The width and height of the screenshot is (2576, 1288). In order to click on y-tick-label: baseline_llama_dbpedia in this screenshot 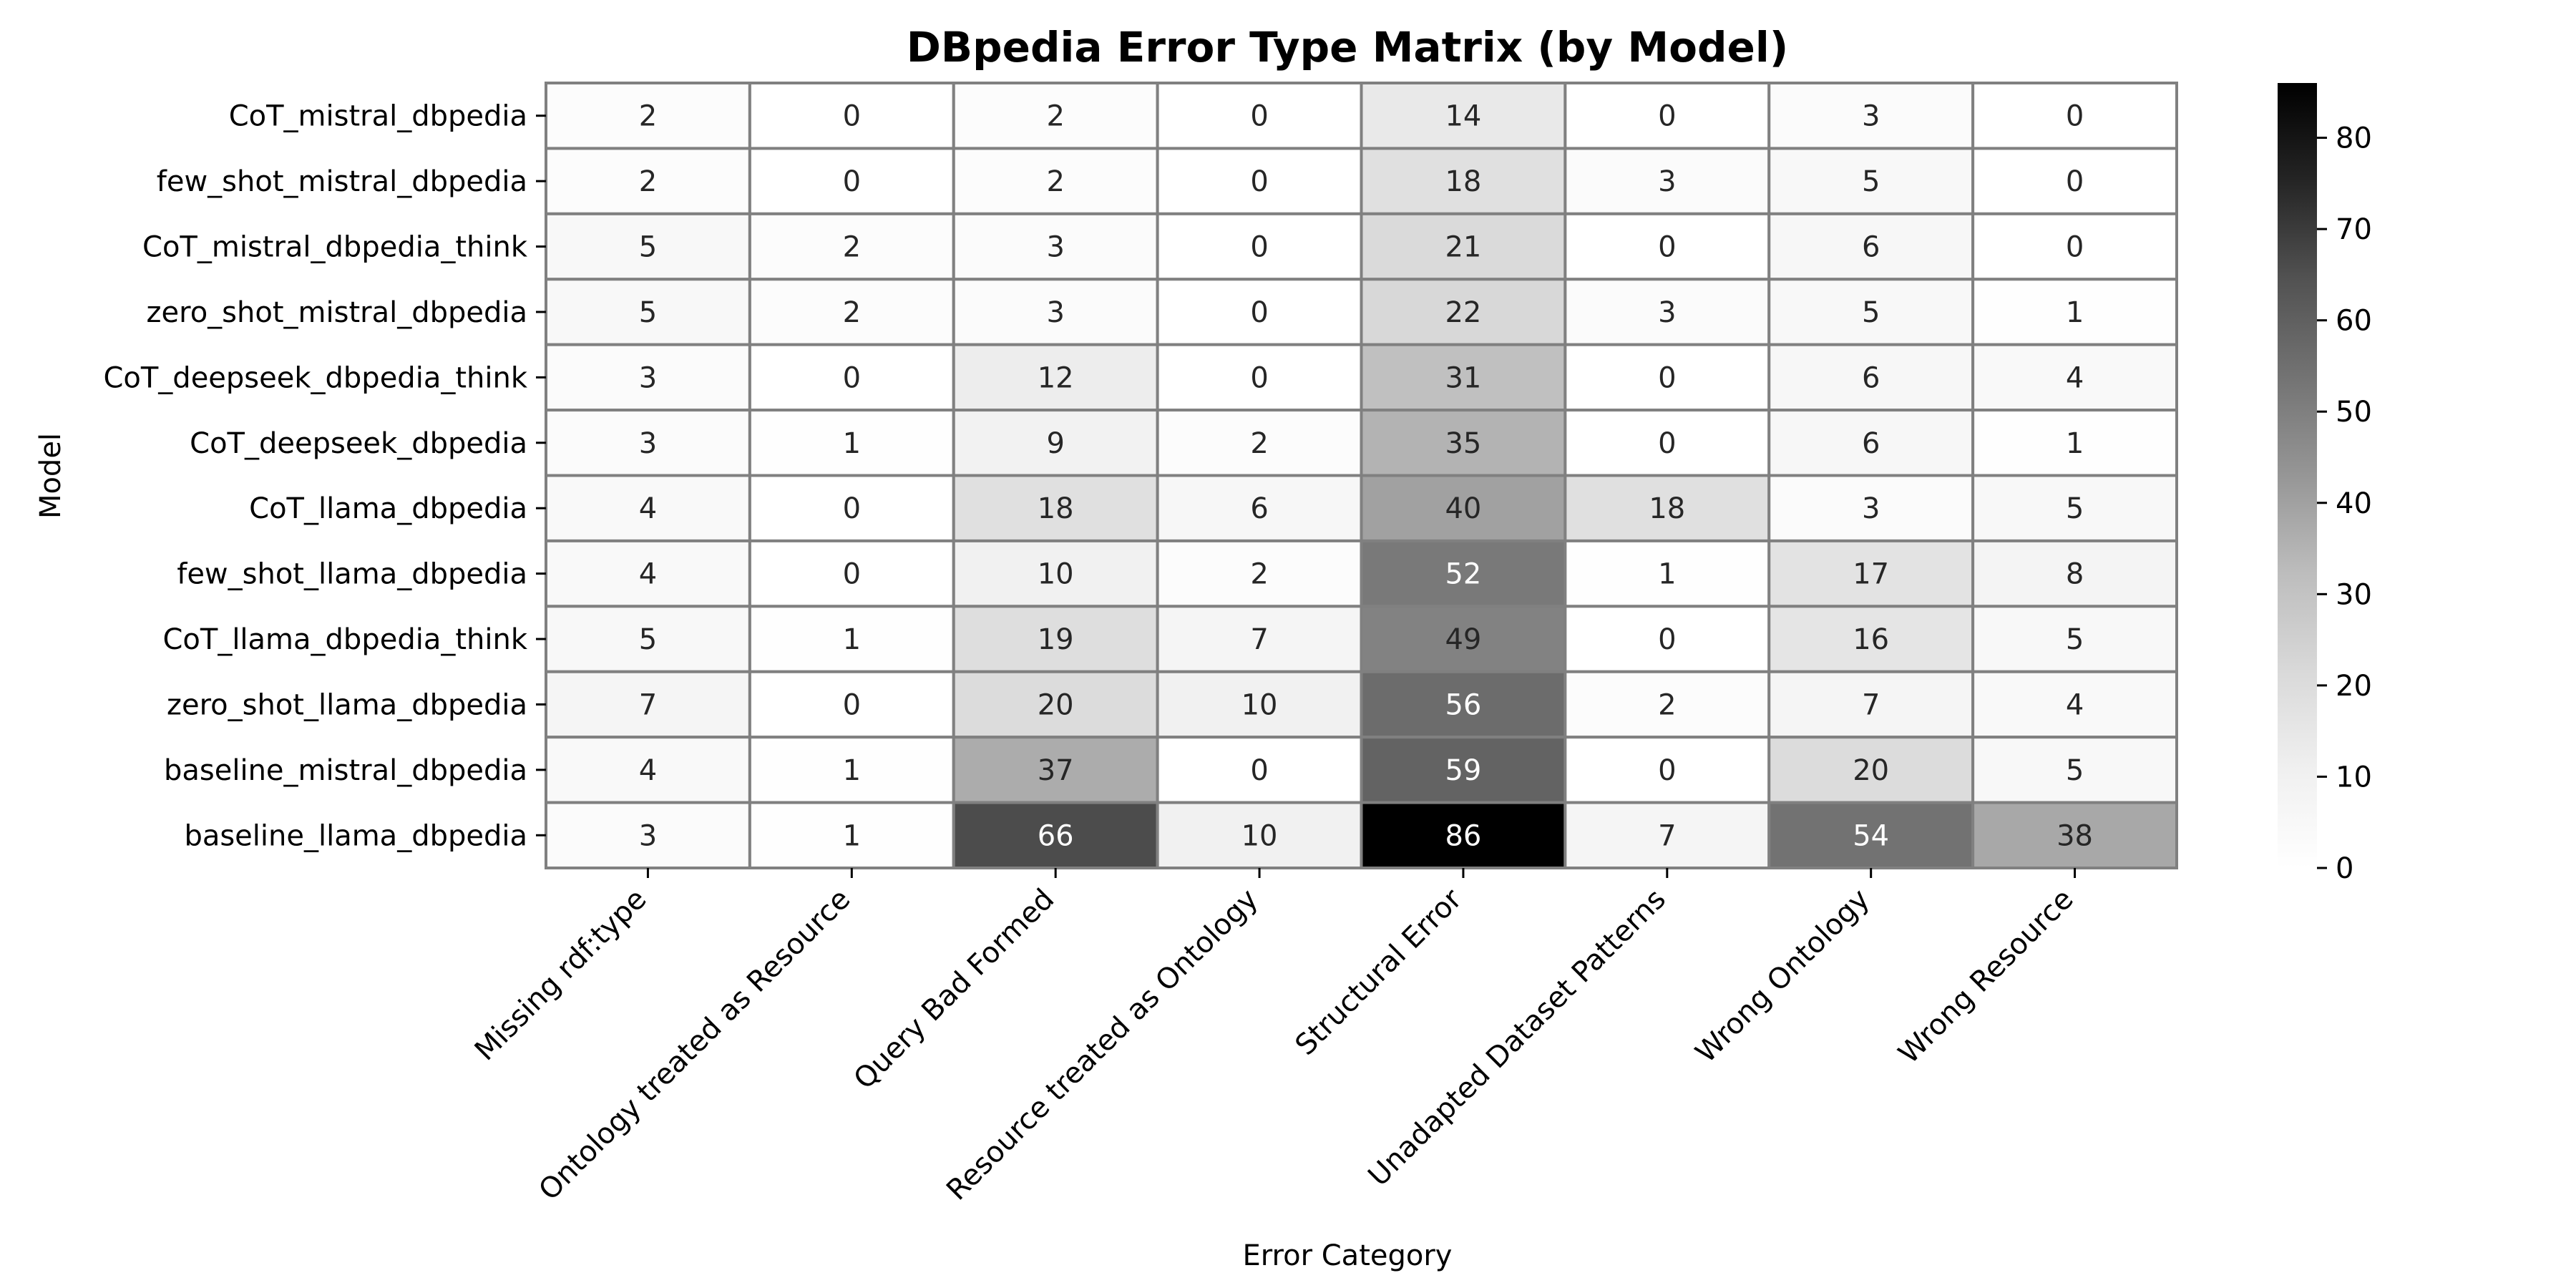, I will do `click(355, 835)`.